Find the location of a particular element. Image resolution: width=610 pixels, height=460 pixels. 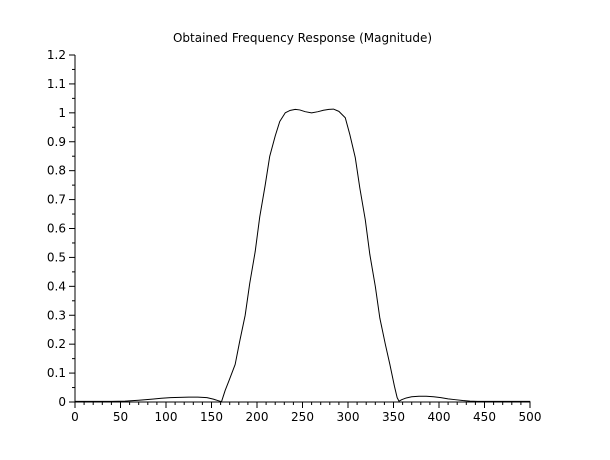

y-tick-label: 1 is located at coordinates (62, 113).